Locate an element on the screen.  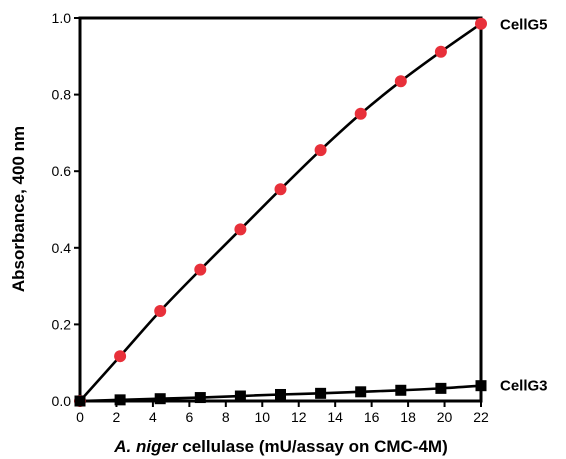
y-tick-label: 0.6 is located at coordinates (62, 171).